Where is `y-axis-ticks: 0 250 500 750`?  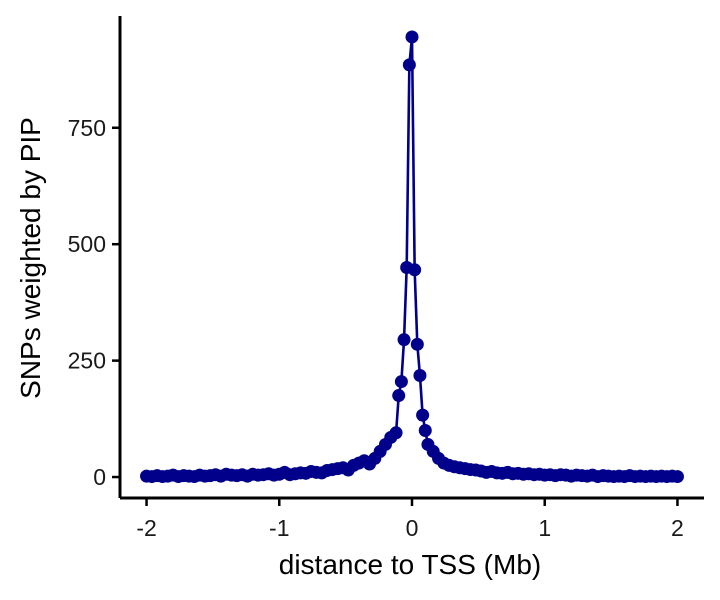
y-axis-ticks: 0 250 500 750 is located at coordinates (94, 302).